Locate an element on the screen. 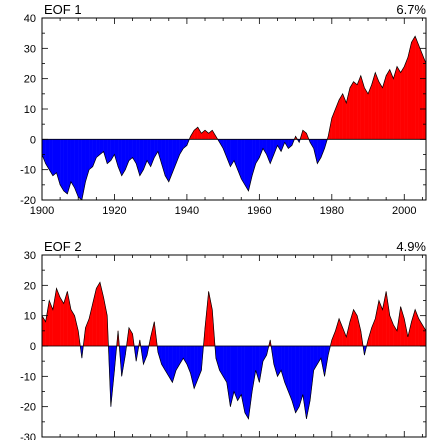 This screenshot has height=445, width=440. panel-title: EOF 1 is located at coordinates (63, 9).